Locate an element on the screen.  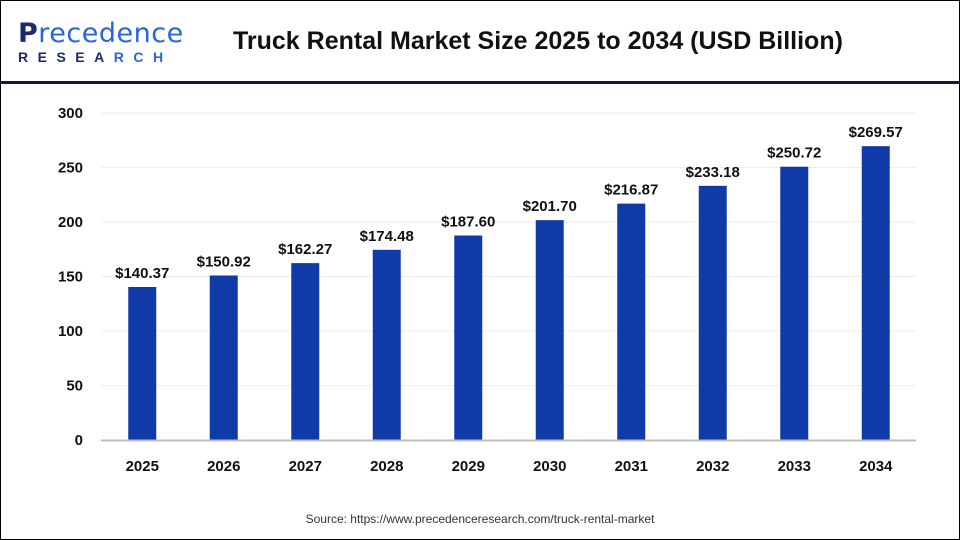
x-tick-label: 2029 is located at coordinates (468, 466).